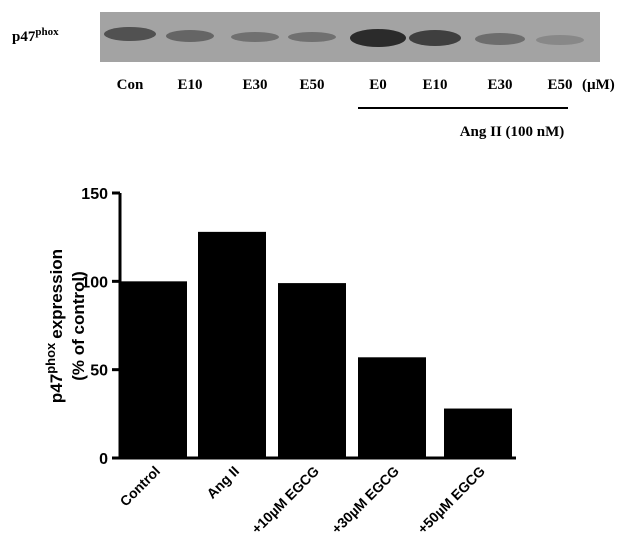  What do you see at coordinates (598, 85) in the screenshot?
I see `lane-unit: (µM)` at bounding box center [598, 85].